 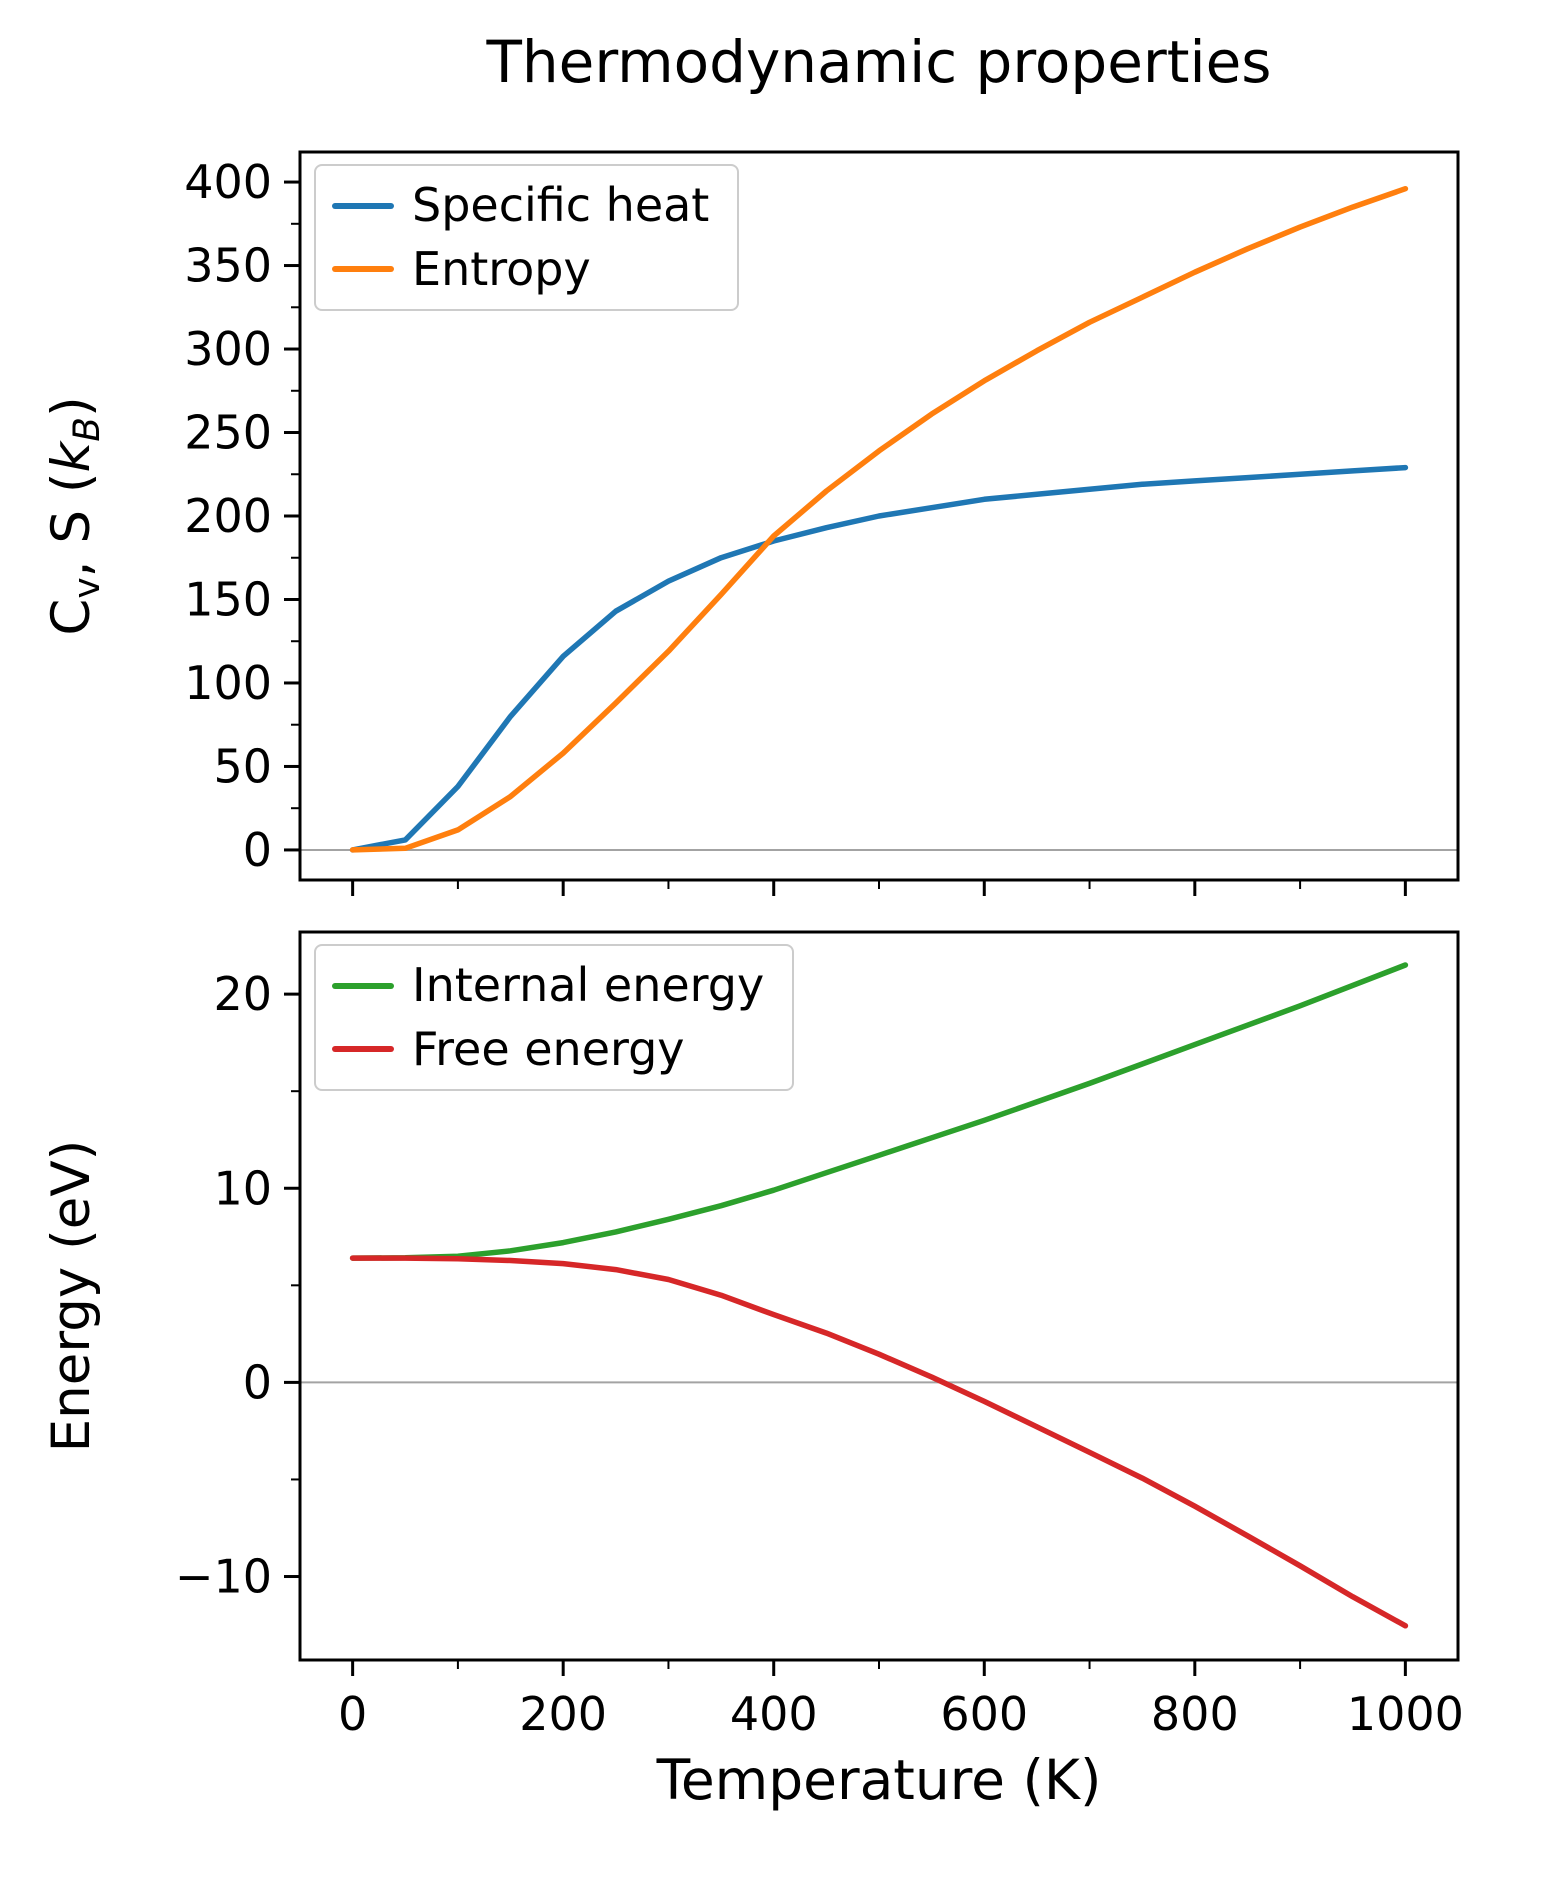 What do you see at coordinates (71, 617) in the screenshot?
I see `axis-label-segment: C` at bounding box center [71, 617].